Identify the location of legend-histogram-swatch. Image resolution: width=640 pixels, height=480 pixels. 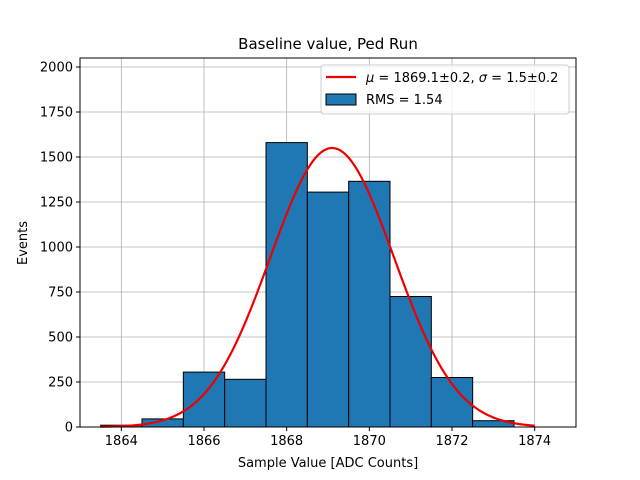
(341, 99).